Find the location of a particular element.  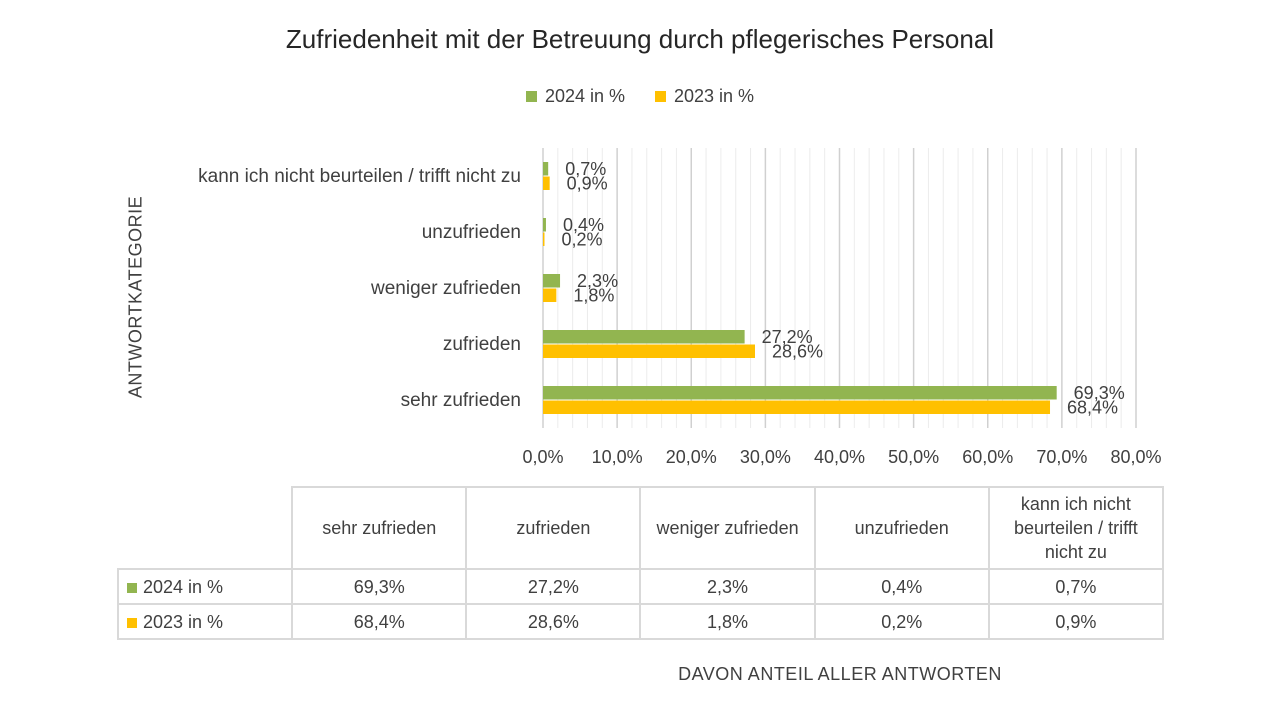

data-table-series-2023: 2023 in % is located at coordinates (205, 621).